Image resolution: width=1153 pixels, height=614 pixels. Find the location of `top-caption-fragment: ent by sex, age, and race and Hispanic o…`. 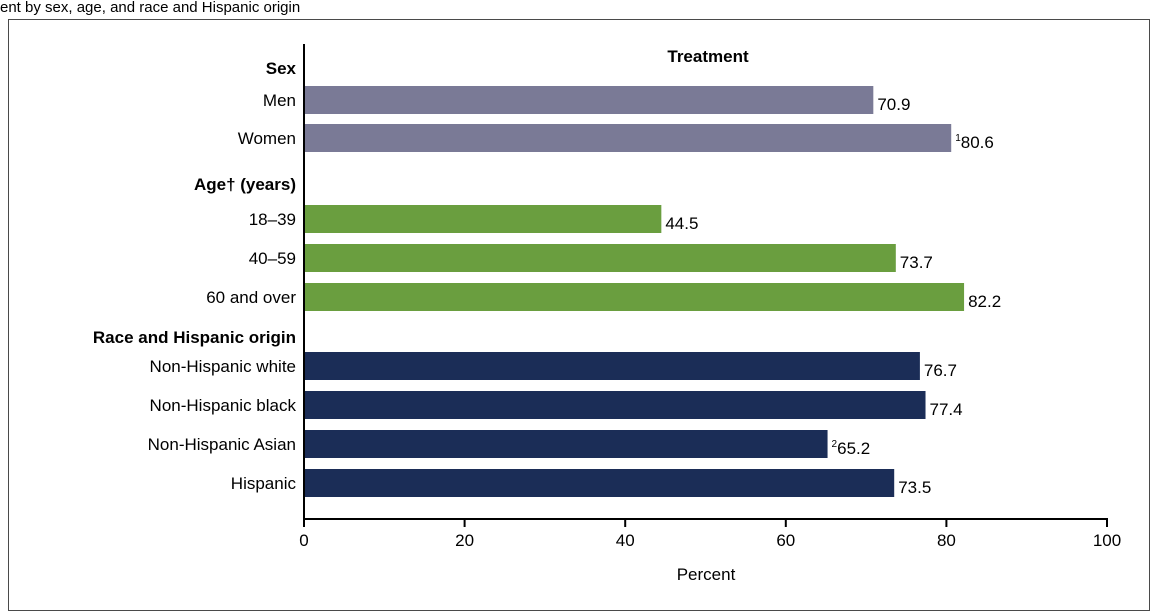

top-caption-fragment: ent by sex, age, and race and Hispanic o… is located at coordinates (150, 8).